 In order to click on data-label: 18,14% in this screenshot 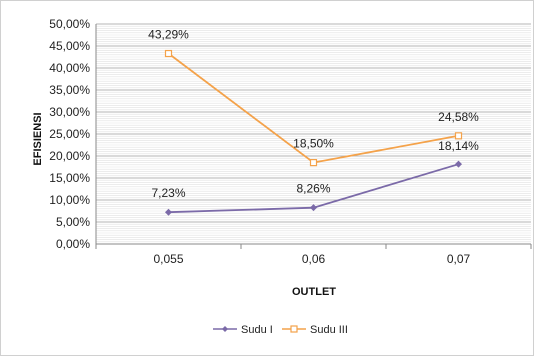, I will do `click(458, 146)`.